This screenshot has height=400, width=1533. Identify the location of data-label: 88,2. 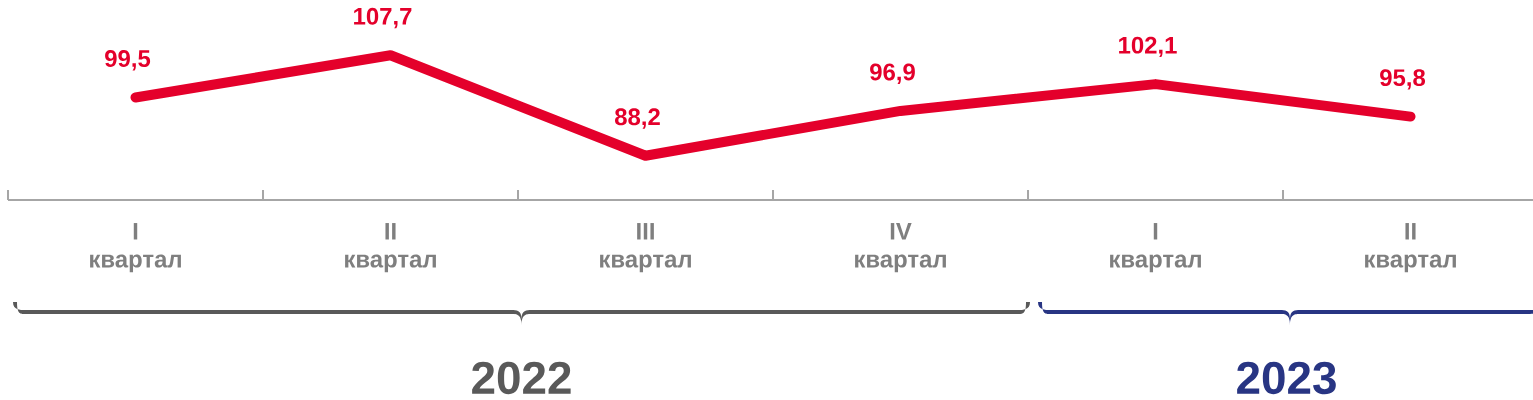
(637, 118).